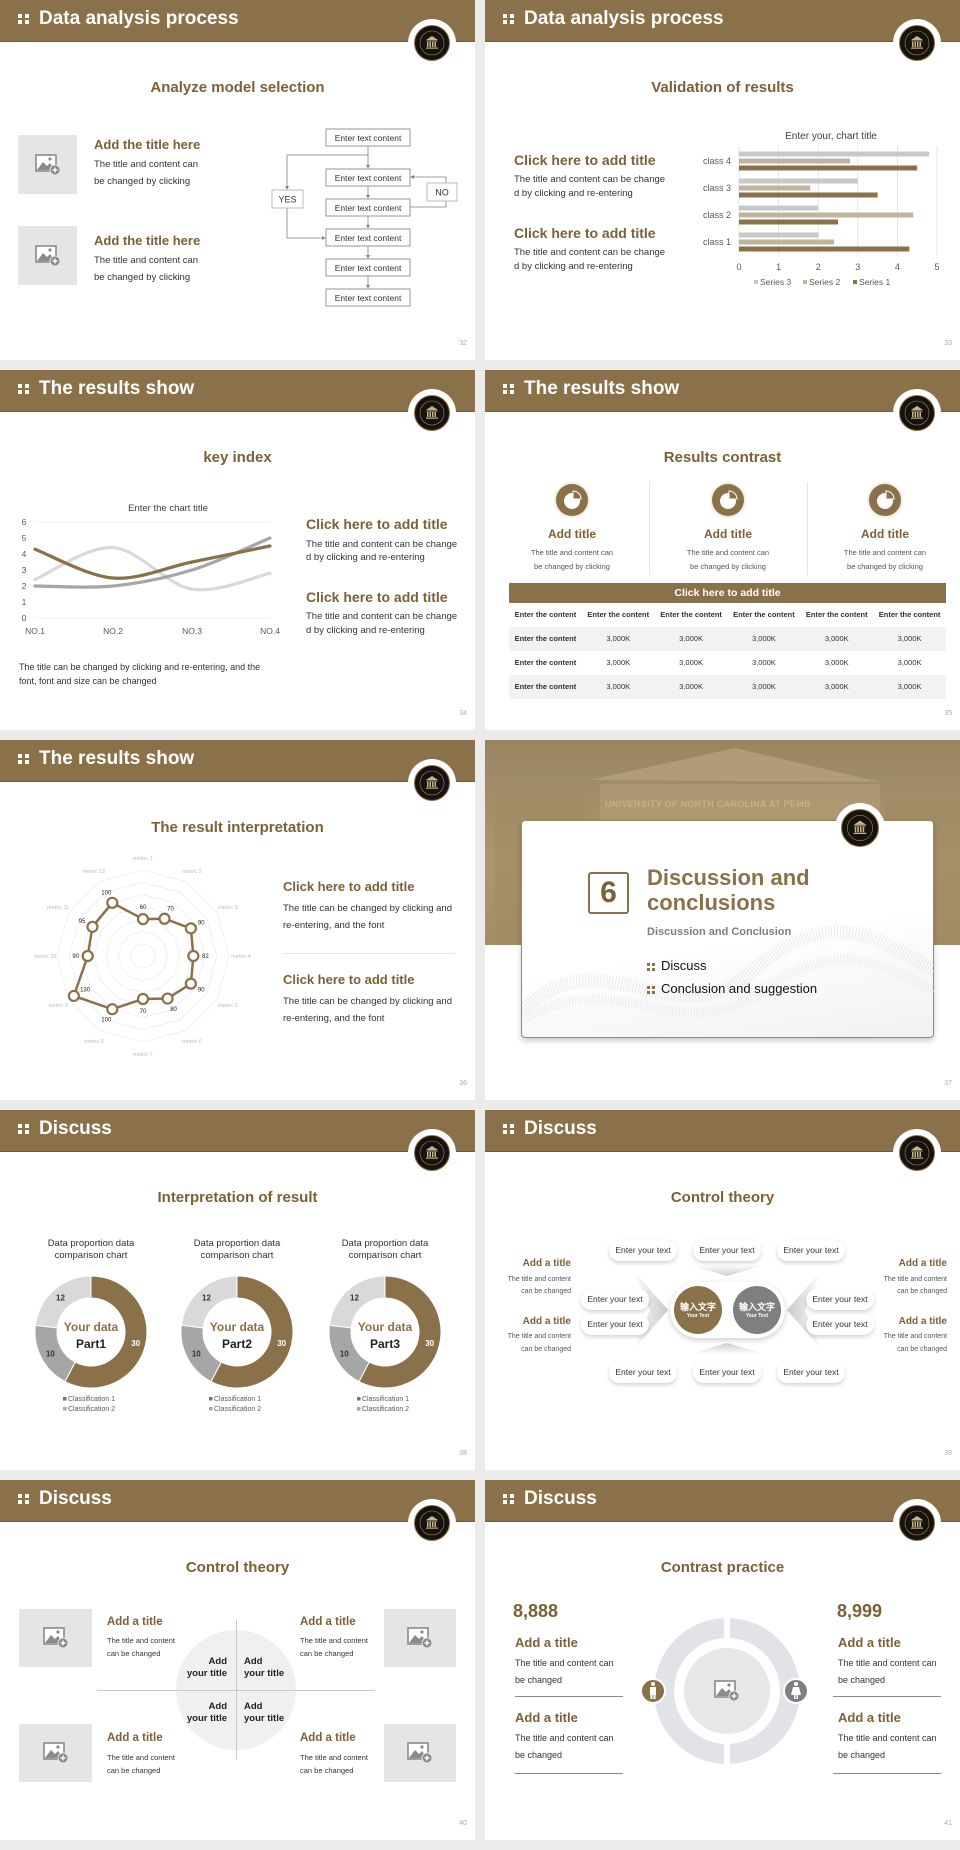 This screenshot has width=960, height=1850. What do you see at coordinates (58, 1006) in the screenshot?
I see `axis-label: metric 9` at bounding box center [58, 1006].